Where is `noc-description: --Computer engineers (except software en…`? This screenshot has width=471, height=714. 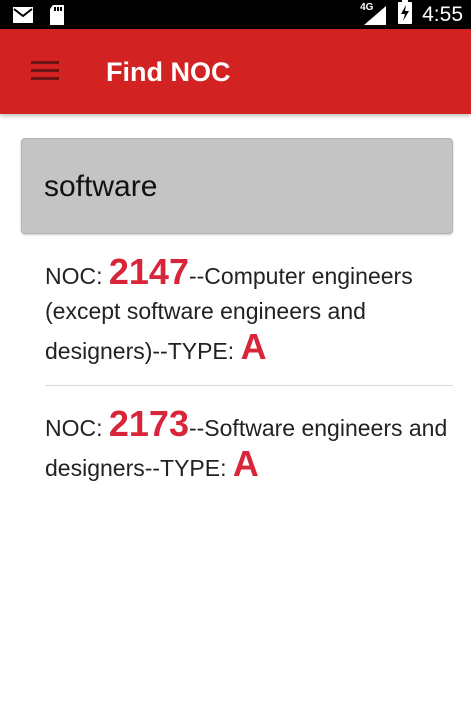 noc-description: --Computer engineers (except software en… is located at coordinates (229, 313).